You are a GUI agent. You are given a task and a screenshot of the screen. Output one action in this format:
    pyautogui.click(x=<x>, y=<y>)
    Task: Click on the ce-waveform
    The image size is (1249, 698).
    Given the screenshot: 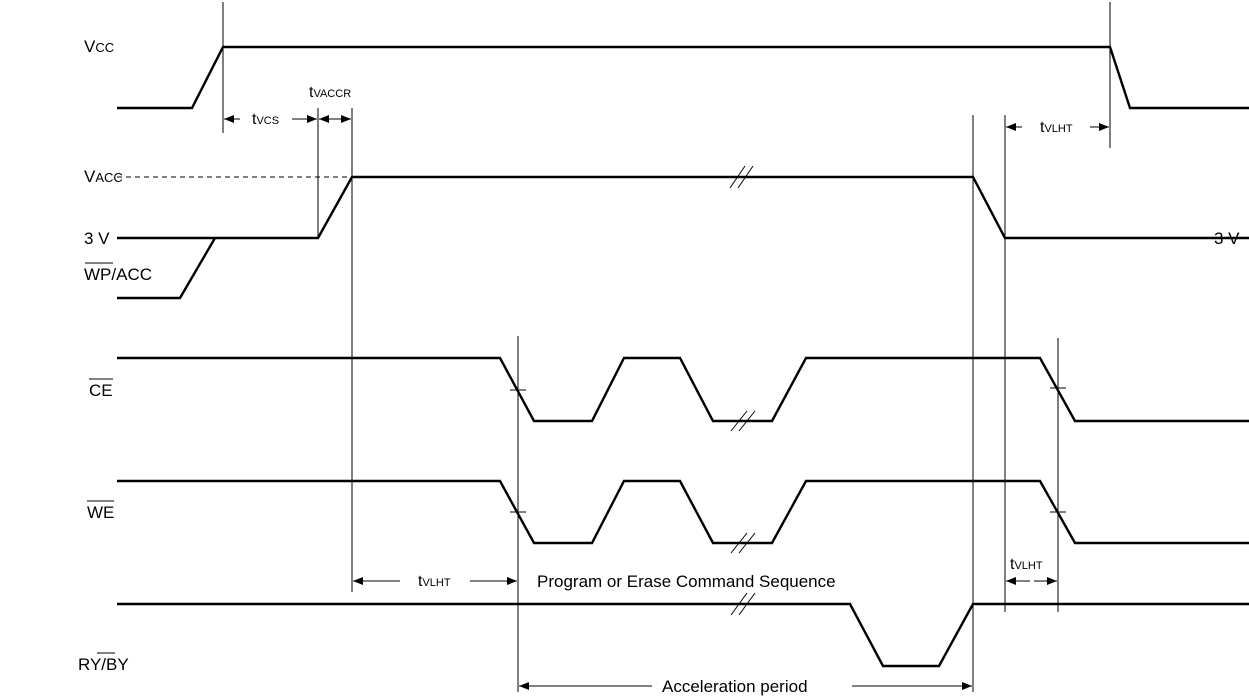 What is the action you would take?
    pyautogui.click(x=683, y=389)
    